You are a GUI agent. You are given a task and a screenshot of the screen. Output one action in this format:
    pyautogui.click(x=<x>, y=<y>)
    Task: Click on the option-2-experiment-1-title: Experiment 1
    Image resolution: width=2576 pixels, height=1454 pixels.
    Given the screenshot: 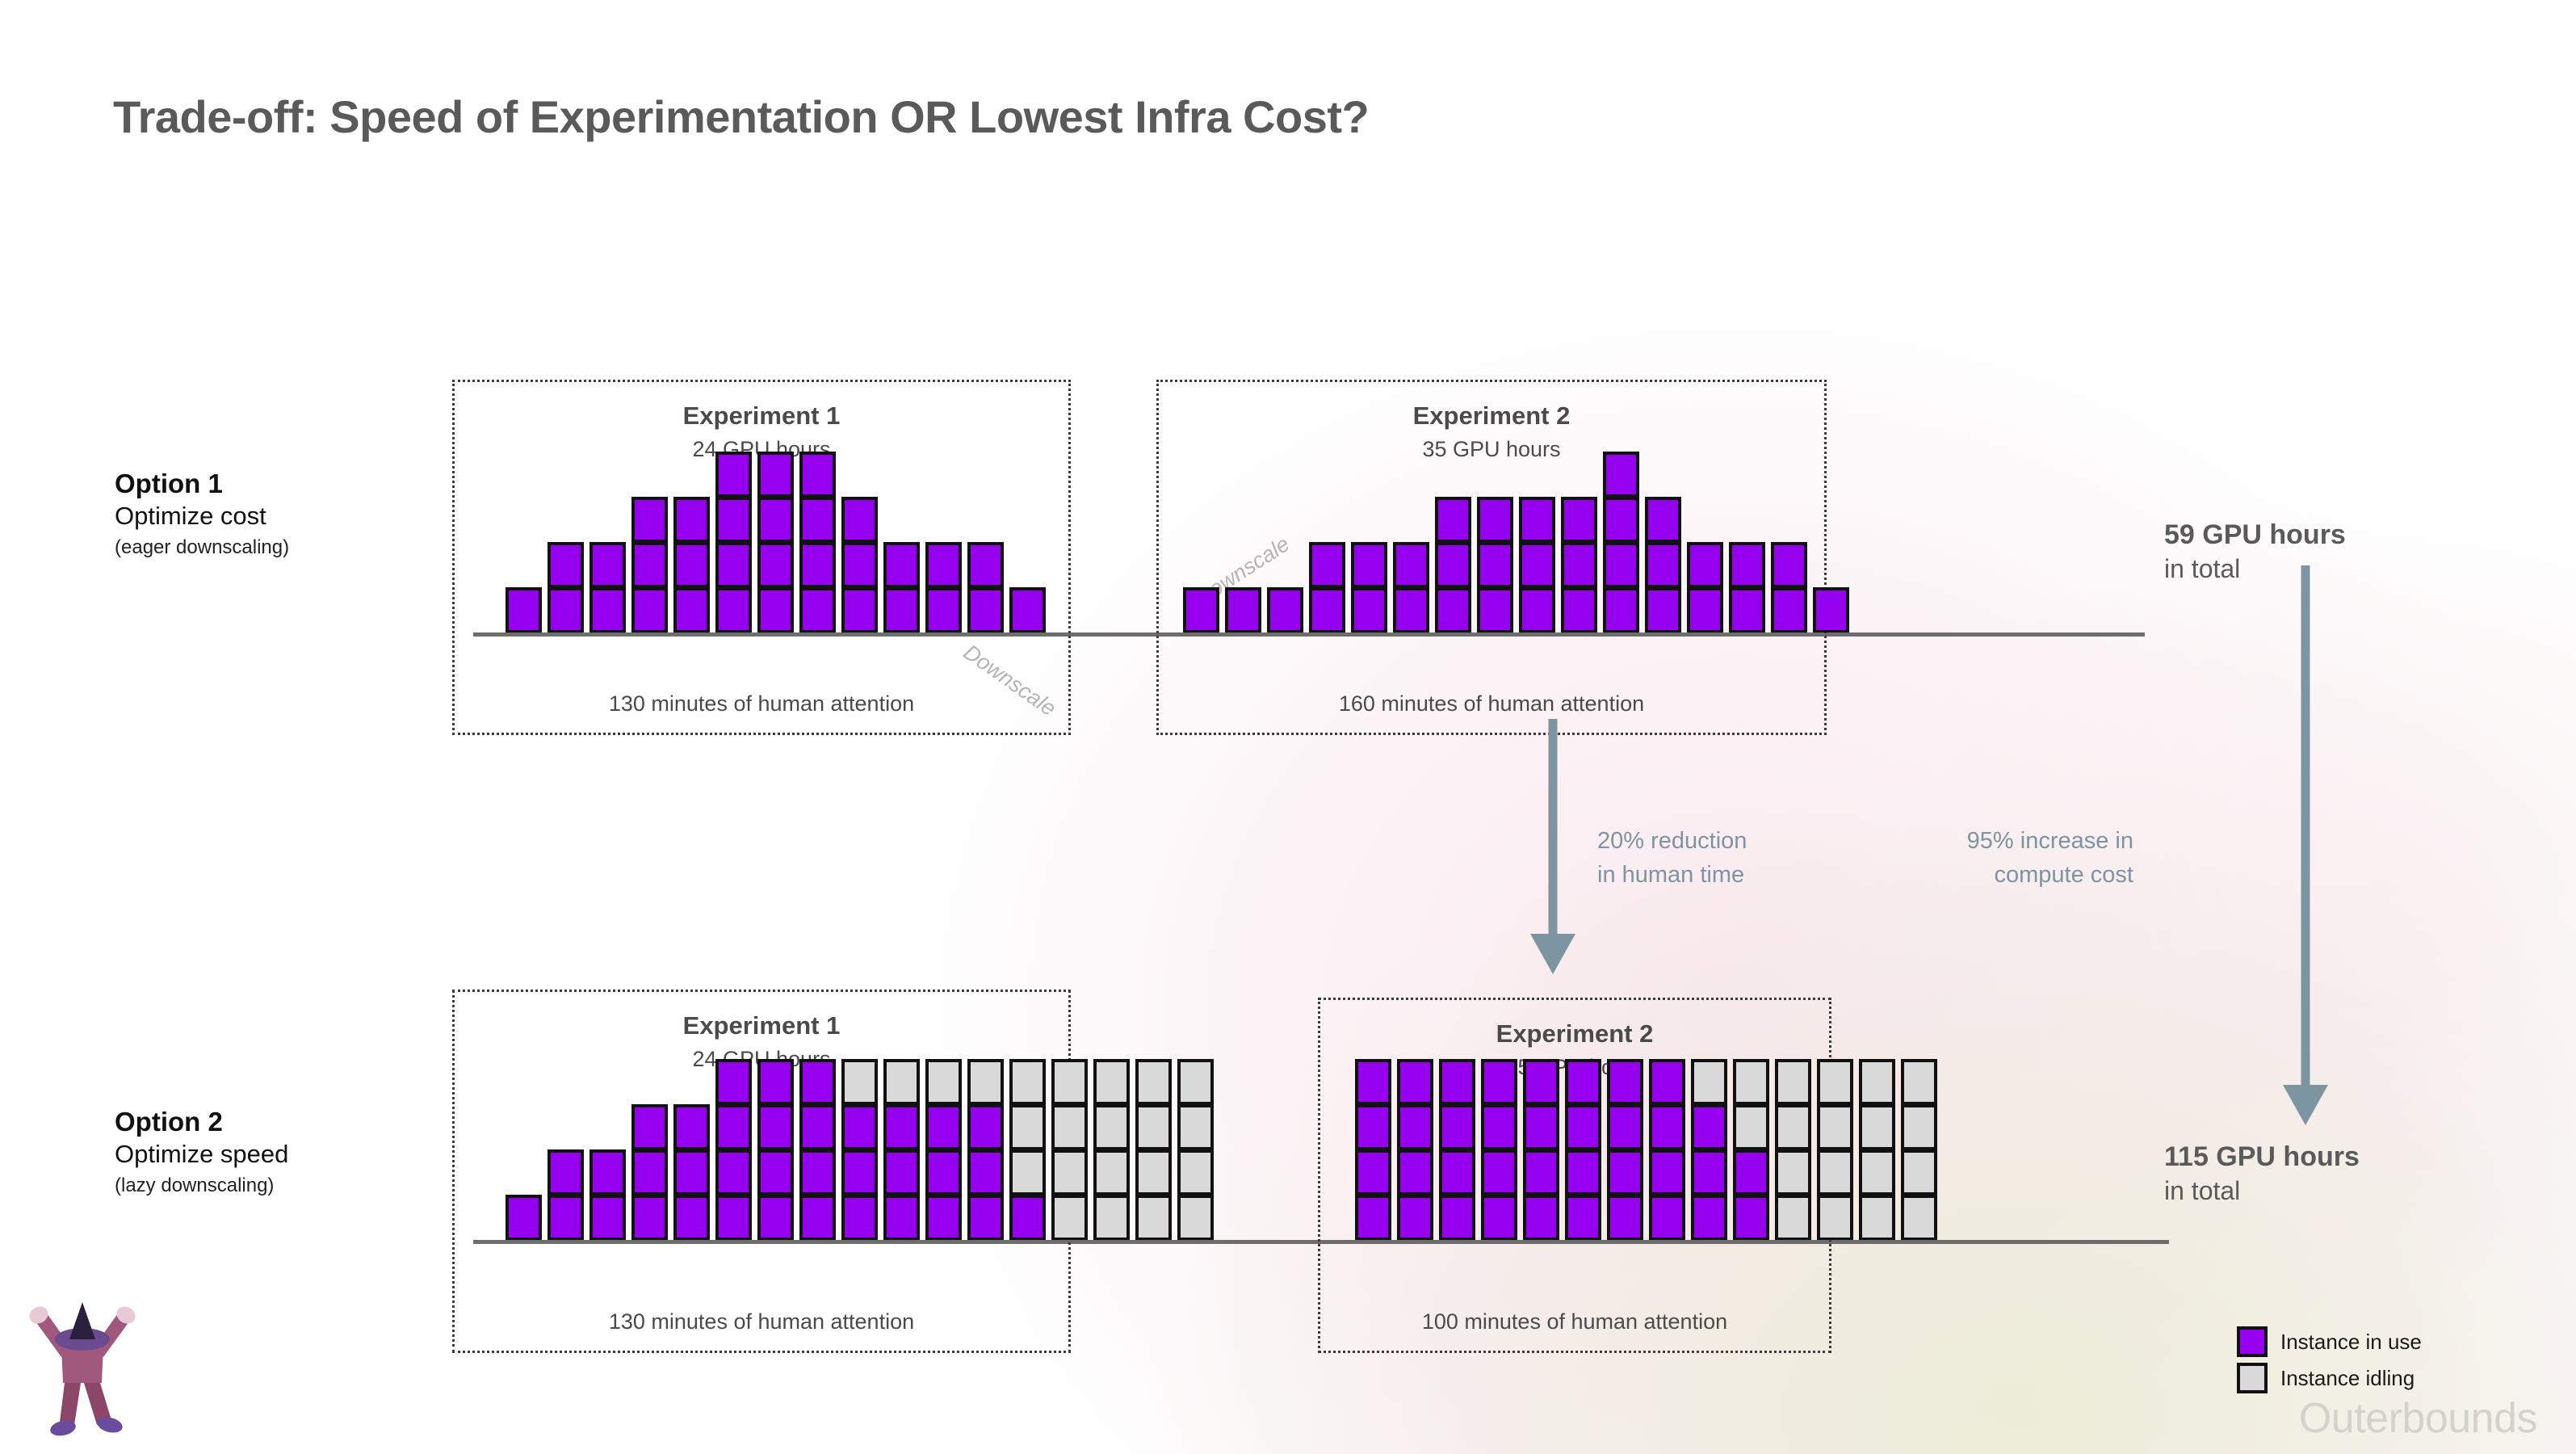 What is the action you would take?
    pyautogui.click(x=762, y=1025)
    